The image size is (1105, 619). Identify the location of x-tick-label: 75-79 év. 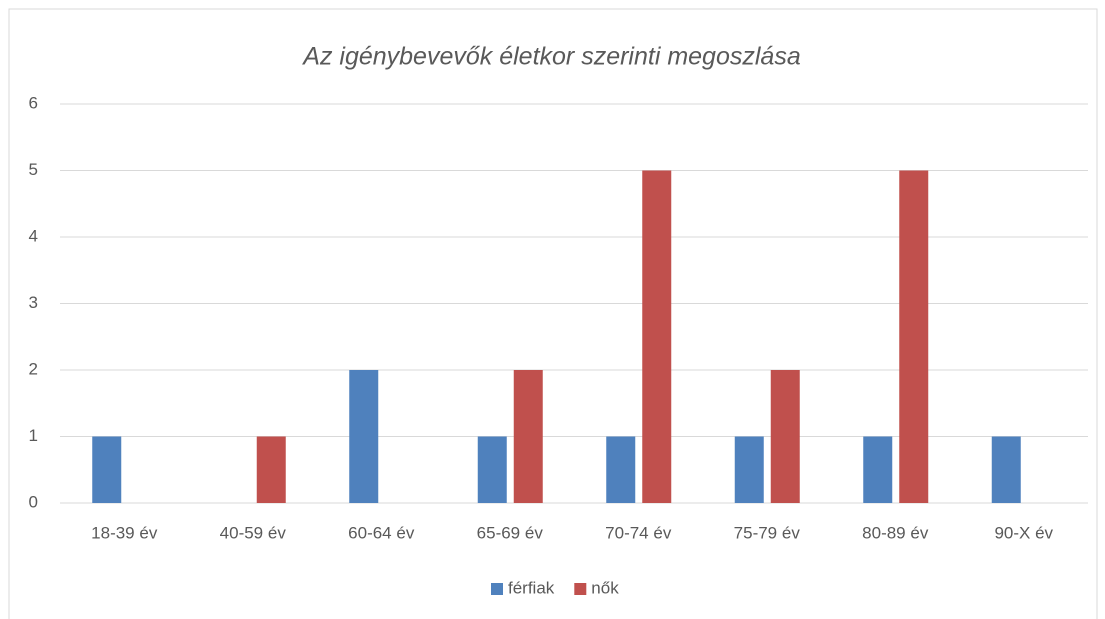
(767, 532).